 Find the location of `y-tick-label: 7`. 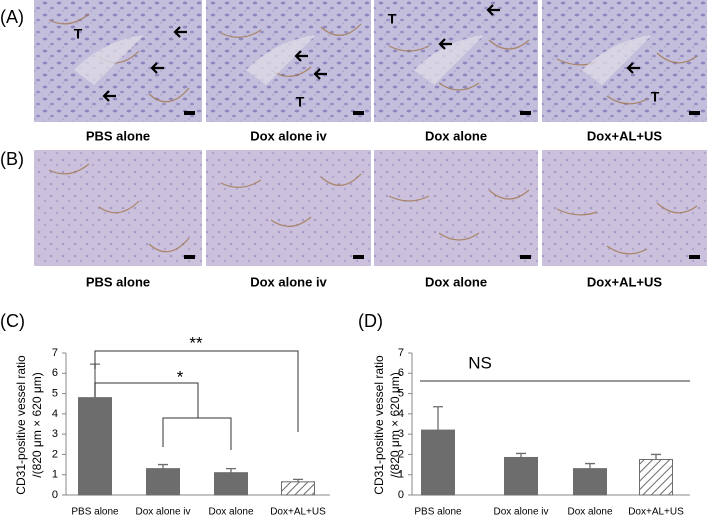

y-tick-label: 7 is located at coordinates (55, 353).